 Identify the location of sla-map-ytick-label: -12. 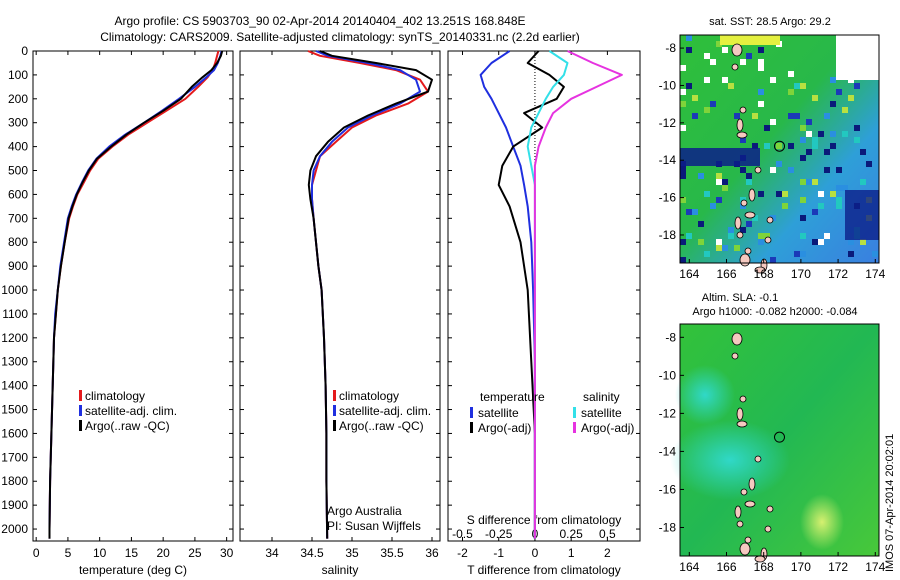
(668, 413).